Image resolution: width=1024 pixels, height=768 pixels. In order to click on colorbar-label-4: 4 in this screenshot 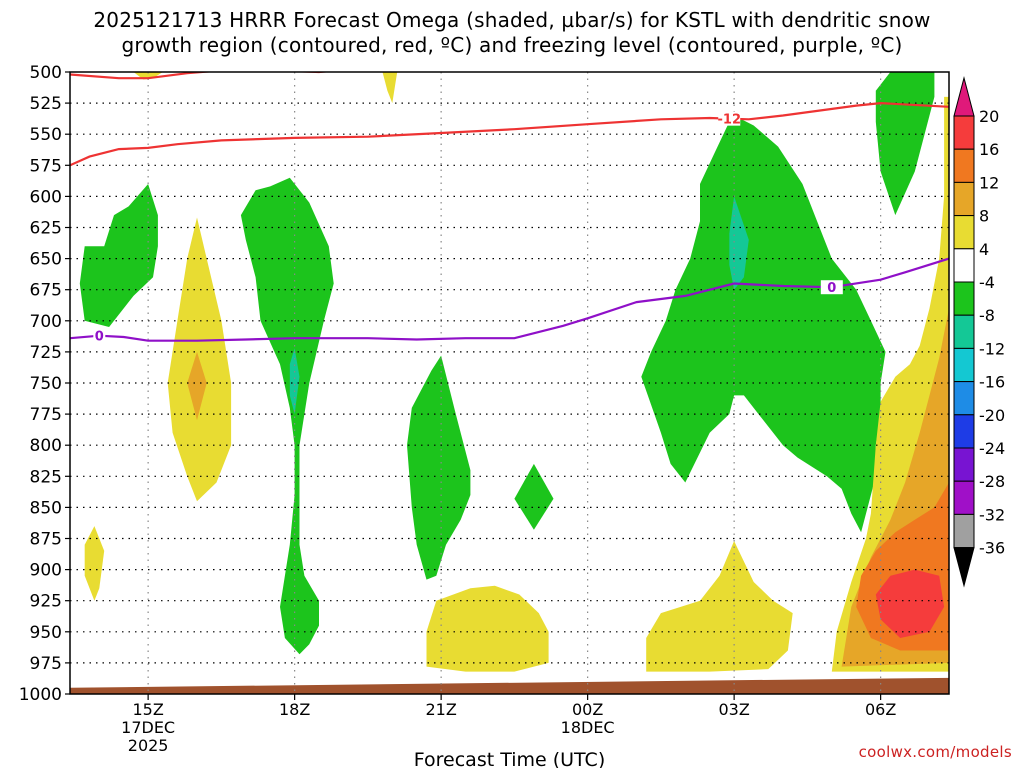, I will do `click(984, 249)`.